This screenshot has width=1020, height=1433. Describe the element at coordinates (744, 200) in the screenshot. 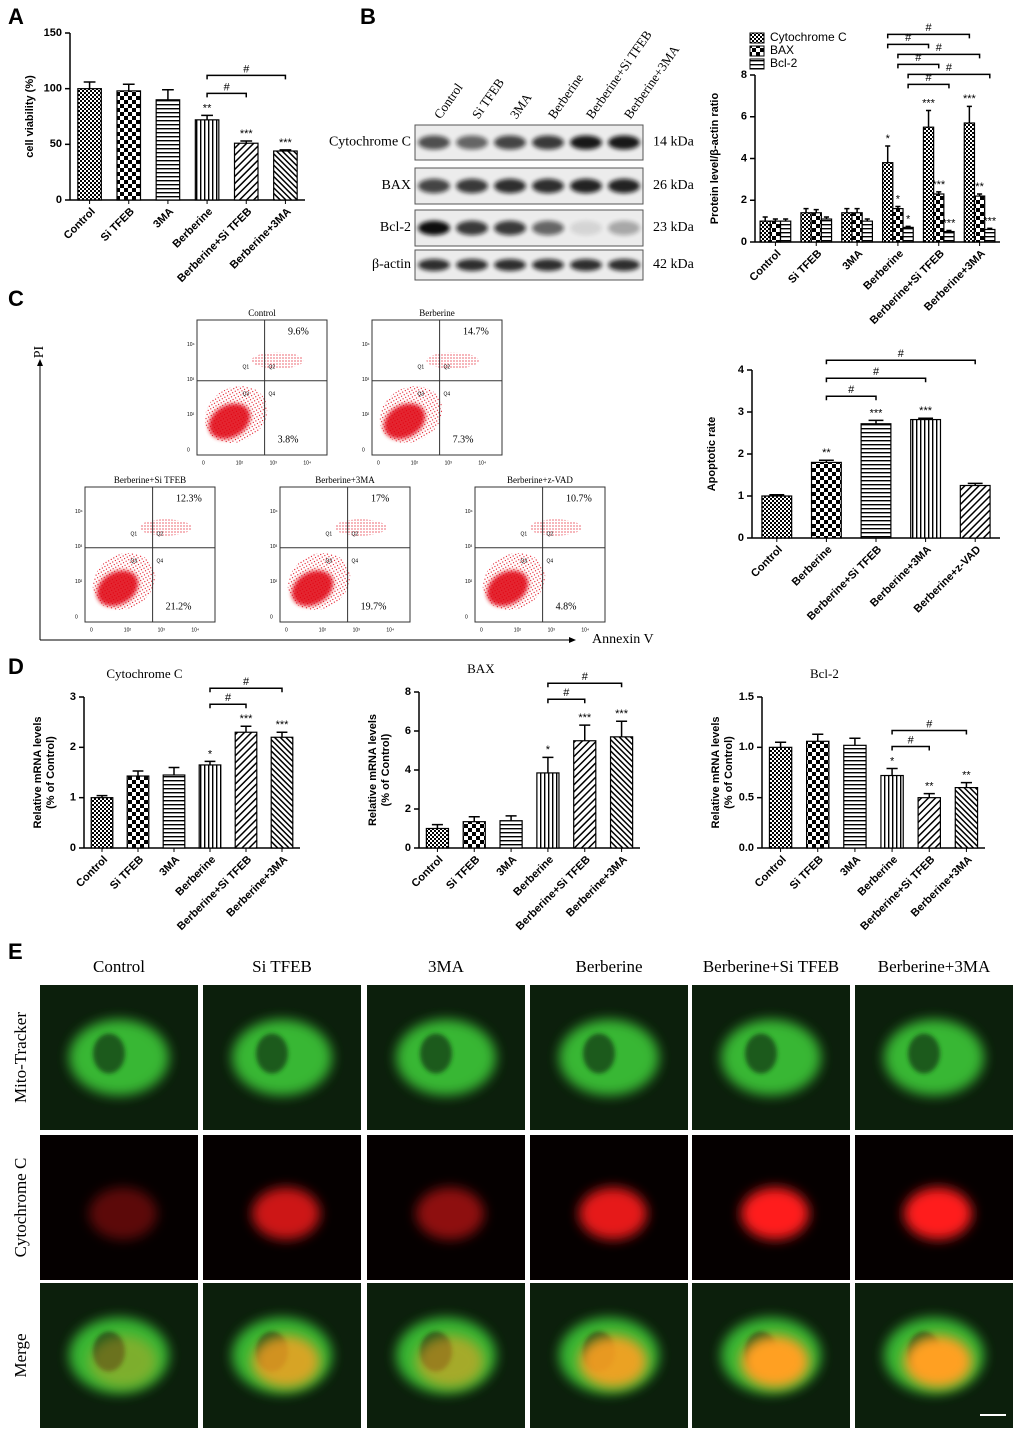

I see `y-tick-label: 2` at that location.